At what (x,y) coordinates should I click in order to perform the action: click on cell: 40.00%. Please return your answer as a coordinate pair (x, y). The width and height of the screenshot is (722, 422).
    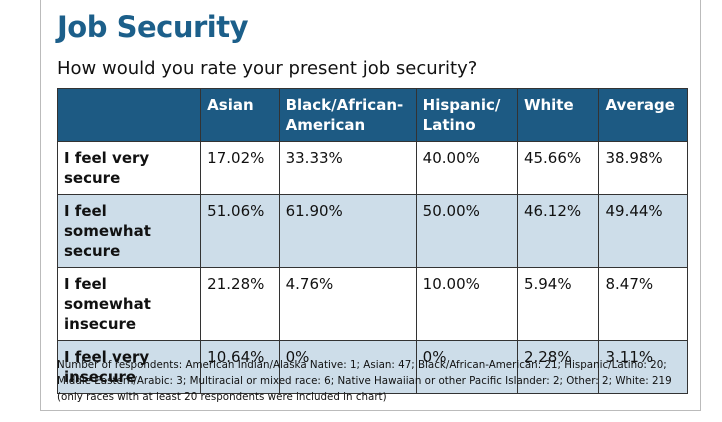
    Looking at the image, I should click on (466, 168).